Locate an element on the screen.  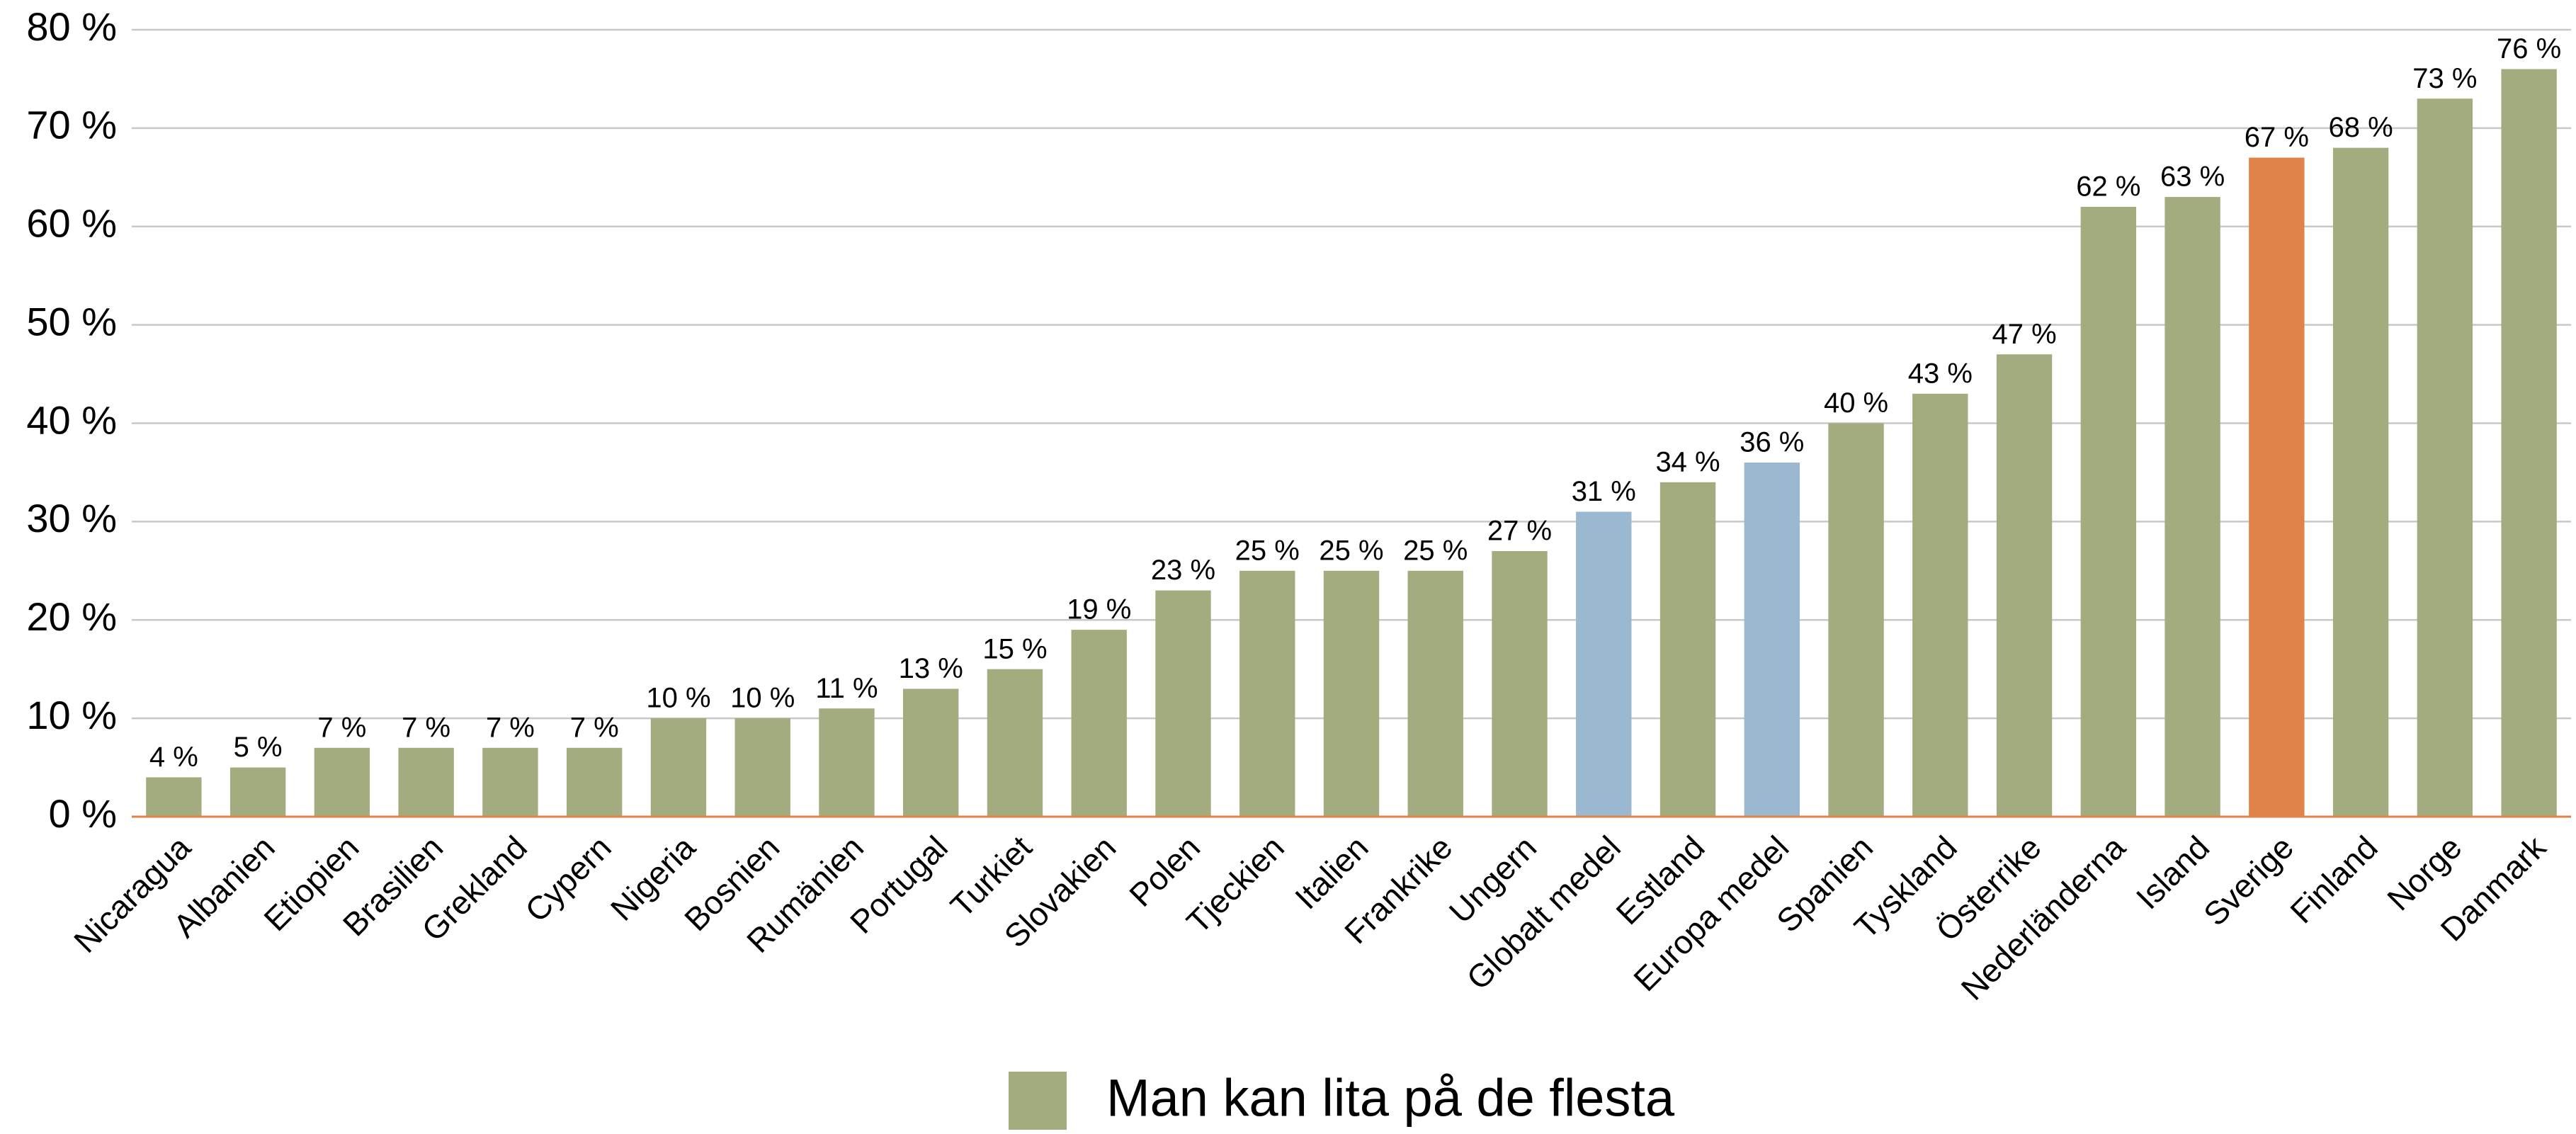
value-label: 62 % is located at coordinates (2108, 187).